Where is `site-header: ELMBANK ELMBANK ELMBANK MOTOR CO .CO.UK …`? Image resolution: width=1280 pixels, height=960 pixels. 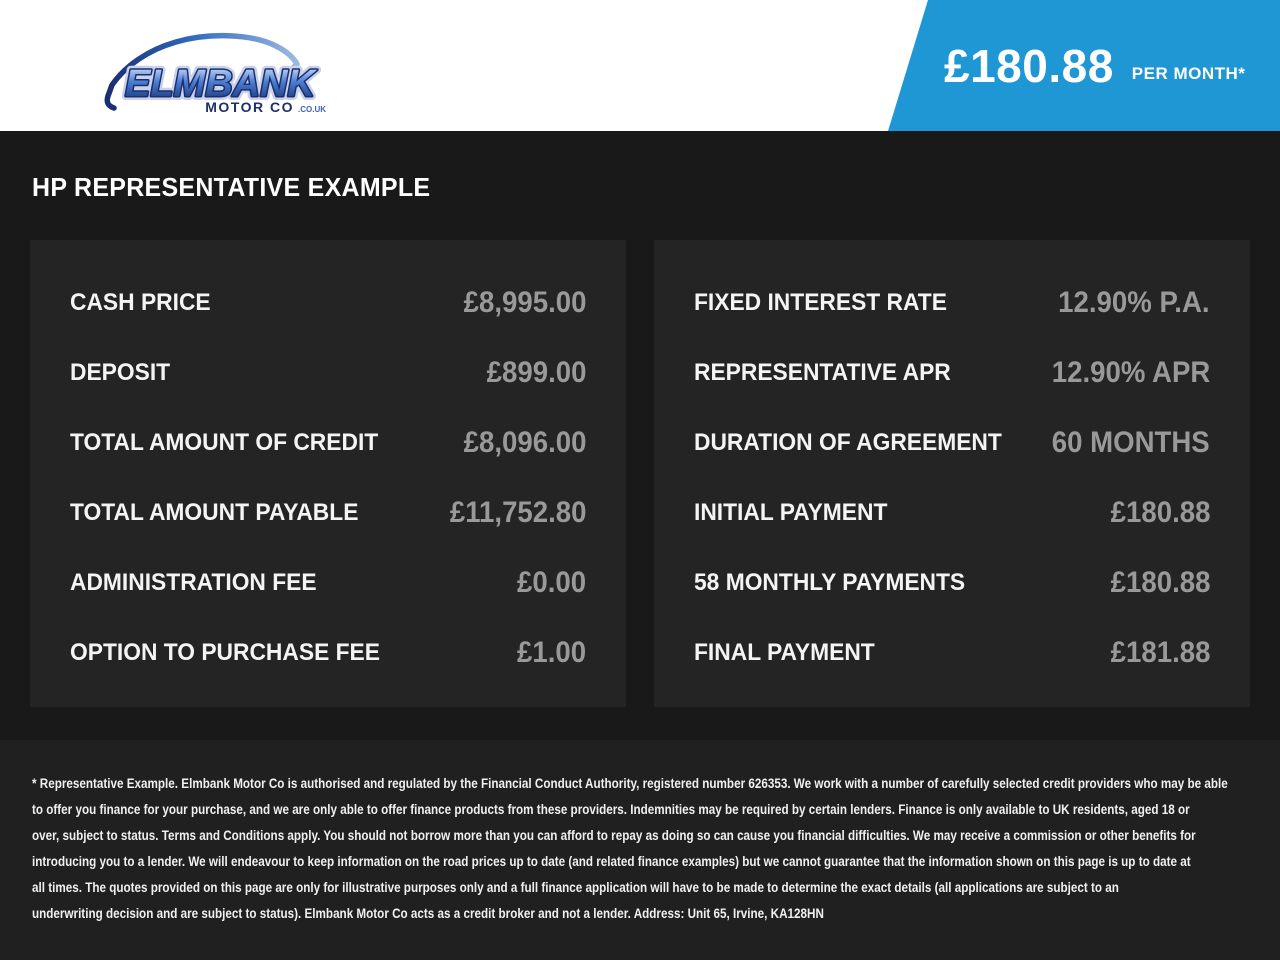
site-header: ELMBANK ELMBANK ELMBANK MOTOR CO .CO.UK … is located at coordinates (640, 65).